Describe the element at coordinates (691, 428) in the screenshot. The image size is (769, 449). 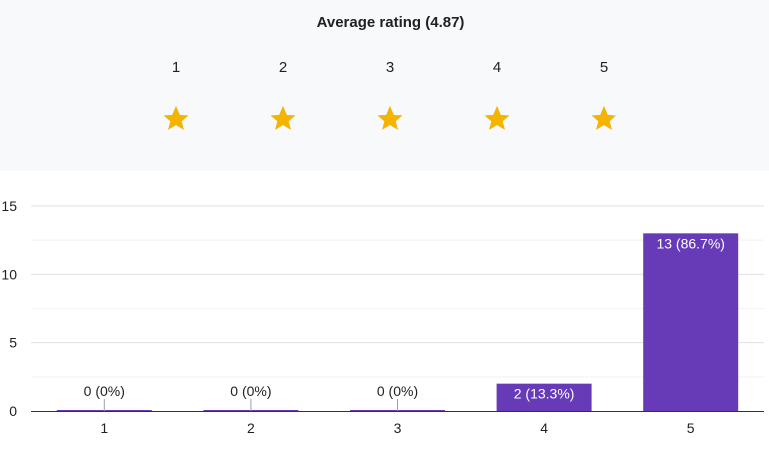
I see `x-tick-label: 5` at that location.